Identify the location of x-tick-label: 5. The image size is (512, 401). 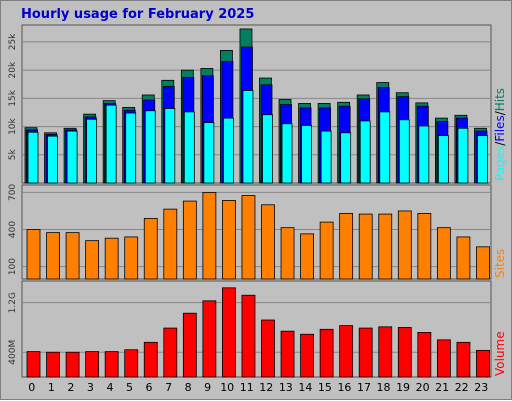
(129, 387).